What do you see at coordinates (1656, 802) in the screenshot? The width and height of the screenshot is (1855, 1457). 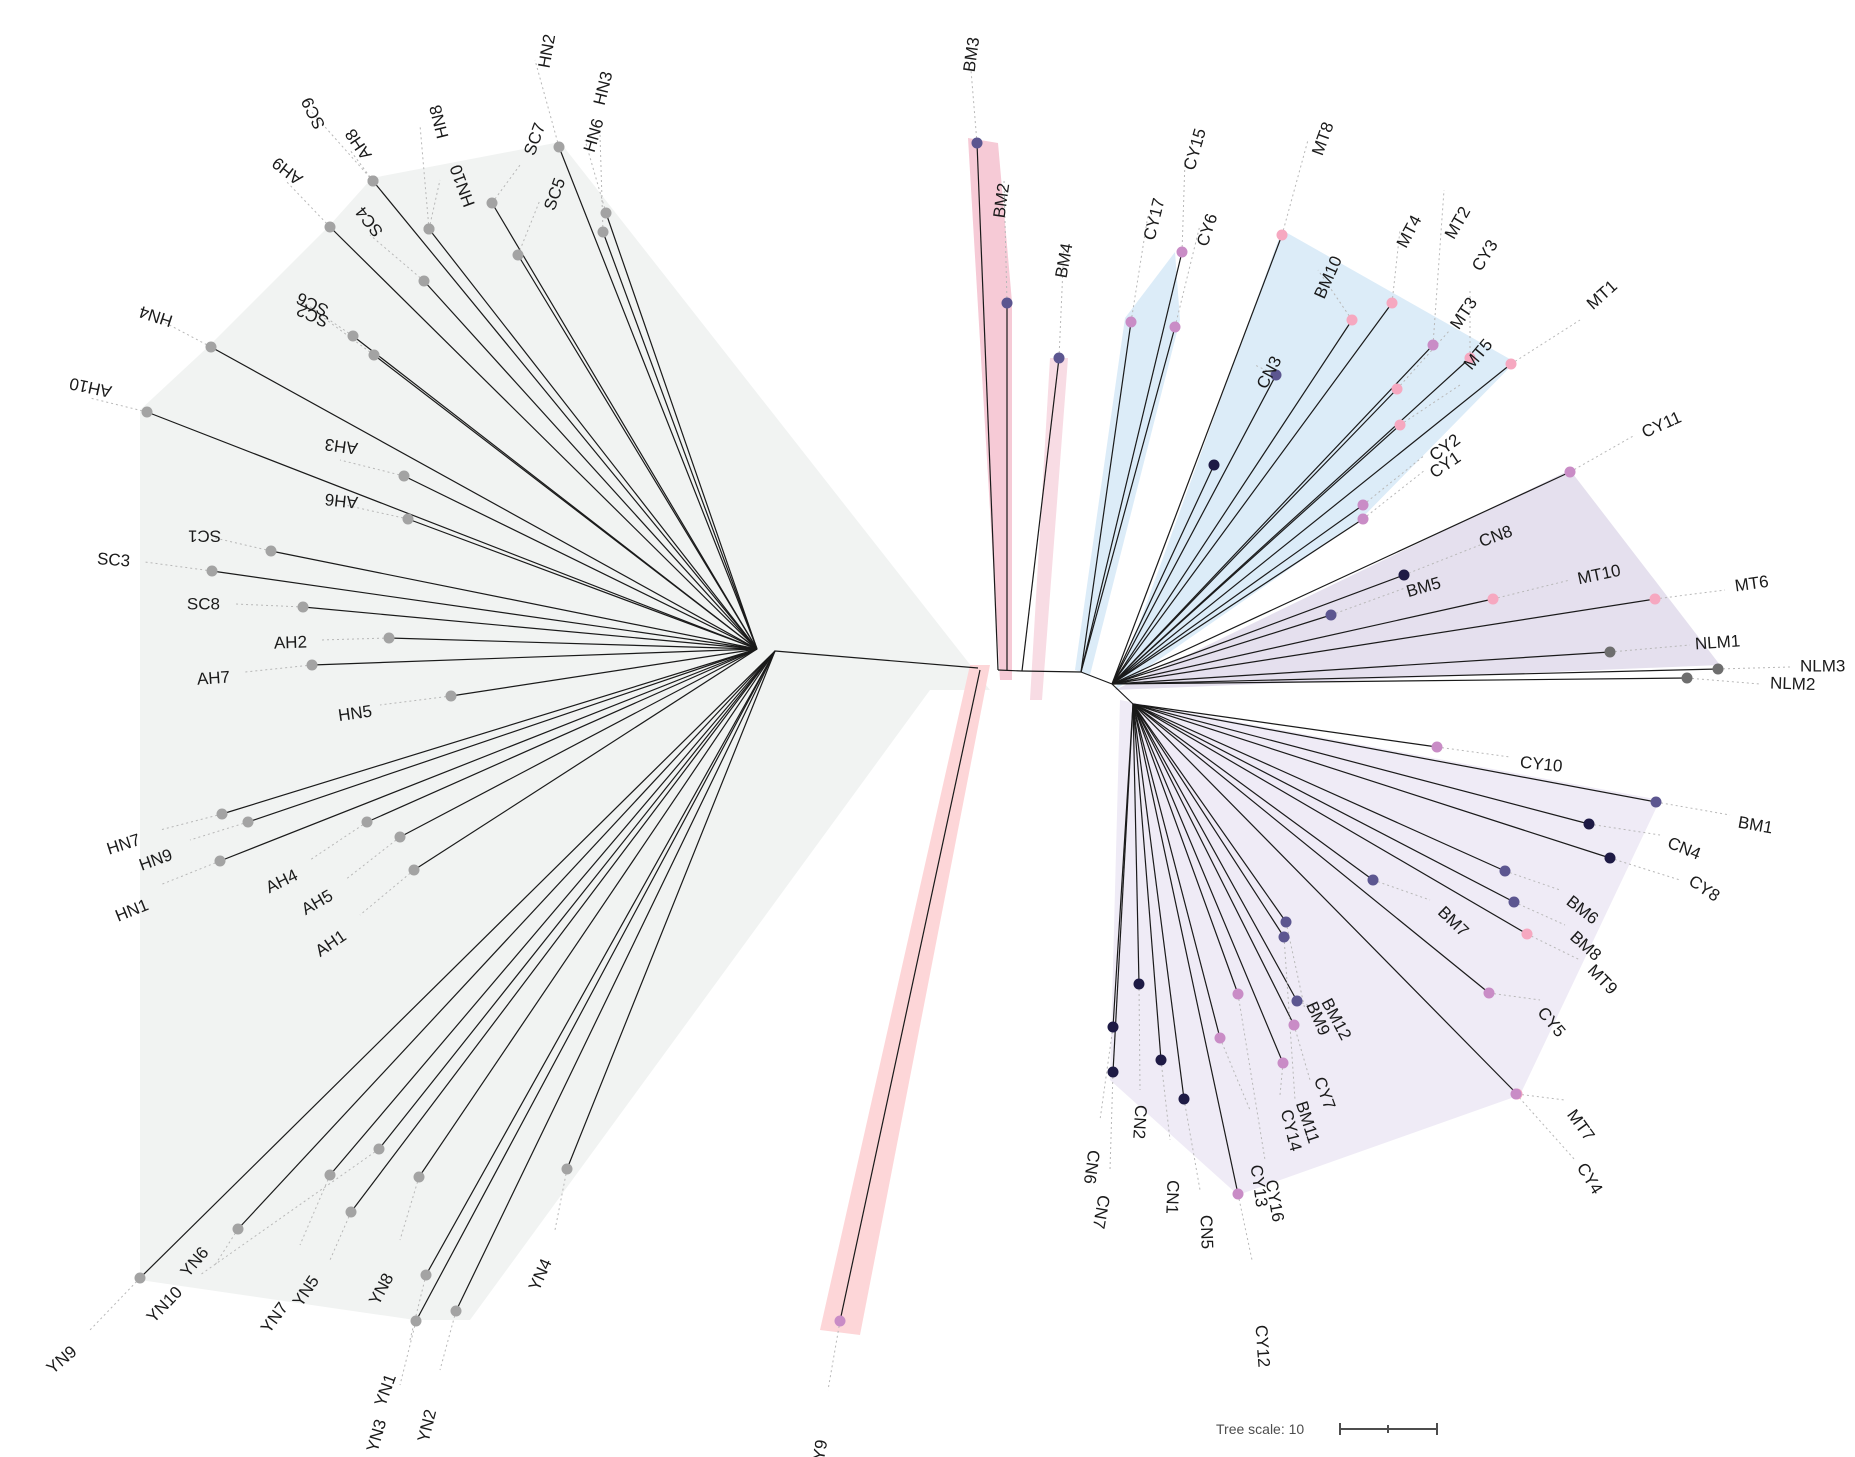 I see `leaf-node-bm1` at bounding box center [1656, 802].